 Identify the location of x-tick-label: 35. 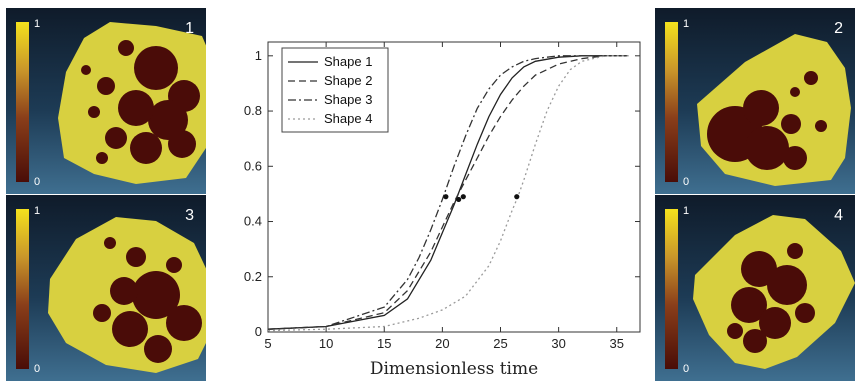
(617, 343).